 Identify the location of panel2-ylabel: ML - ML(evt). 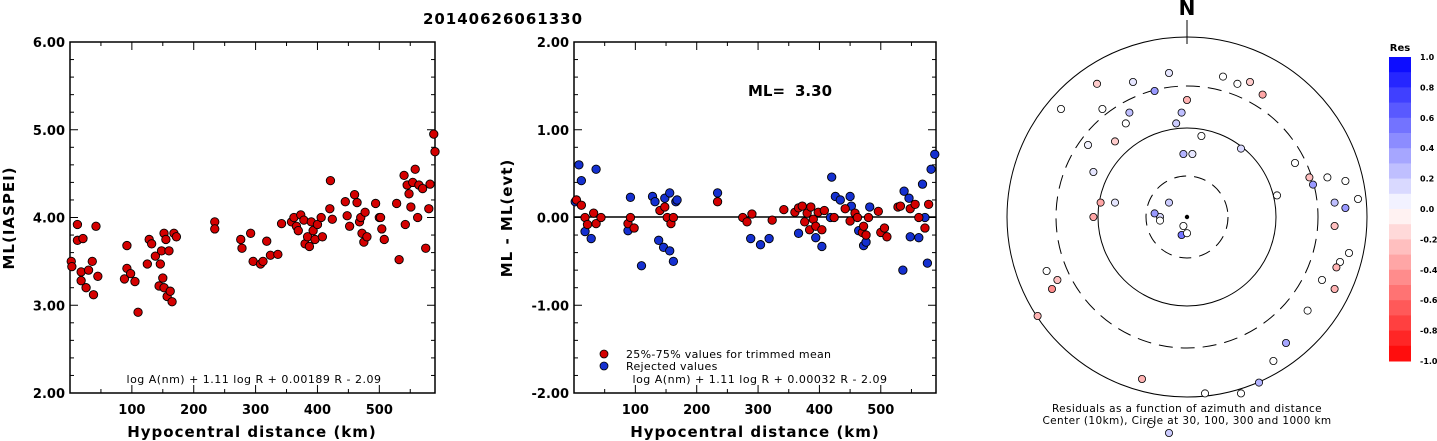
(507, 218).